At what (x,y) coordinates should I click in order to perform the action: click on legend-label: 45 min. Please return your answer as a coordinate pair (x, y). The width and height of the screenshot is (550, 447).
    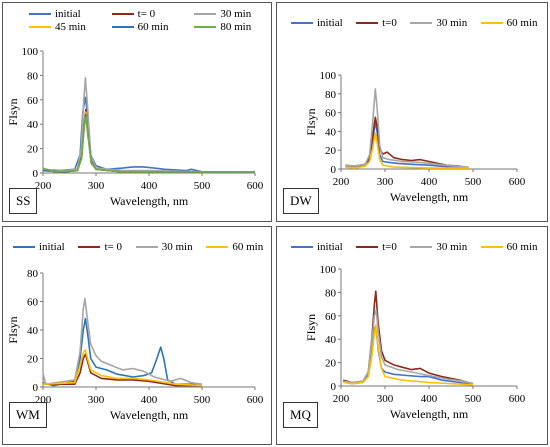
    Looking at the image, I should click on (70, 27).